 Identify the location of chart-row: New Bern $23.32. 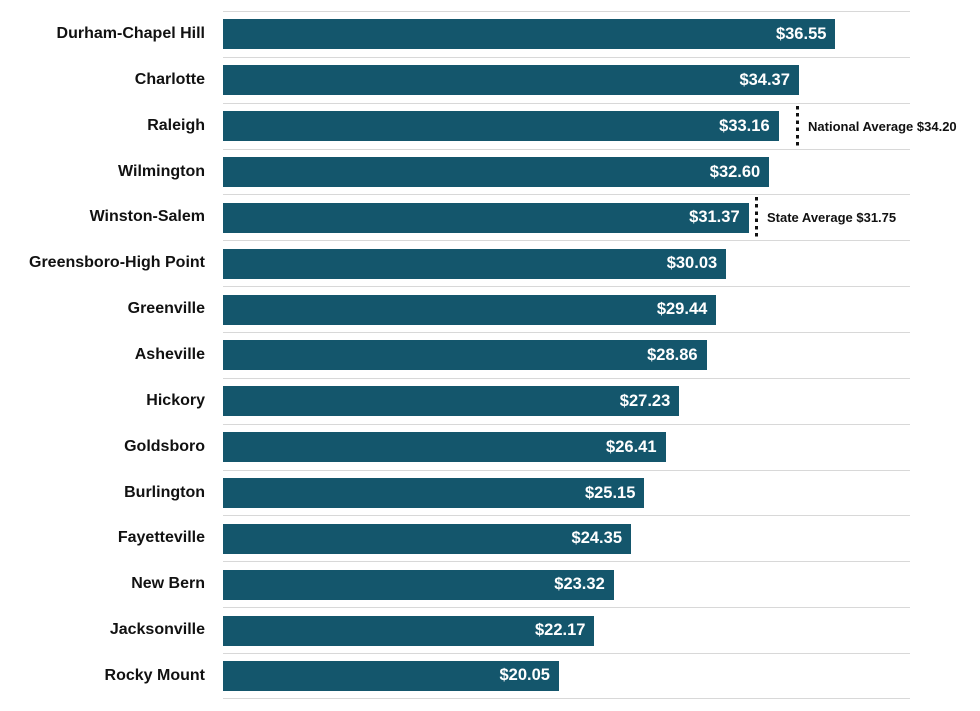
(490, 584).